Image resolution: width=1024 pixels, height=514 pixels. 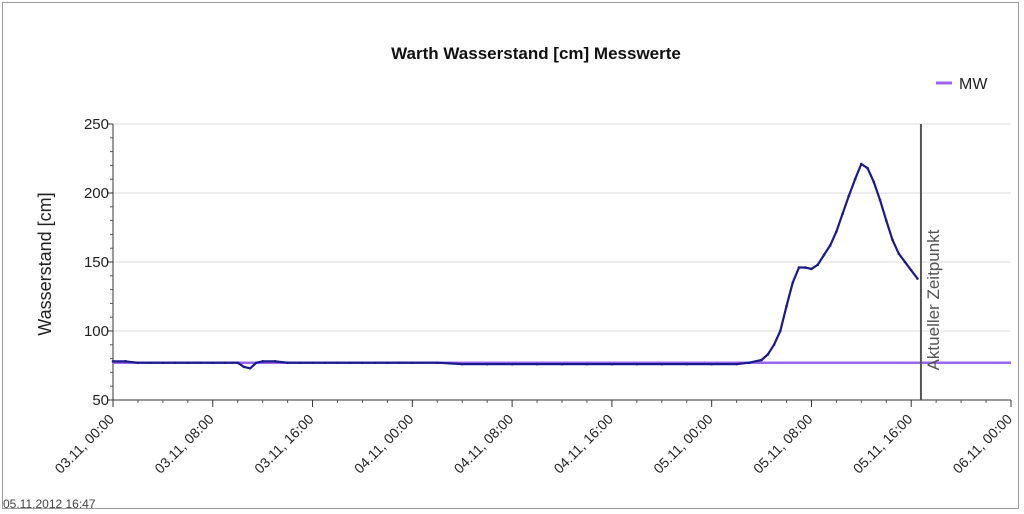 What do you see at coordinates (96, 193) in the screenshot?
I see `y-tick-label-200: 200` at bounding box center [96, 193].